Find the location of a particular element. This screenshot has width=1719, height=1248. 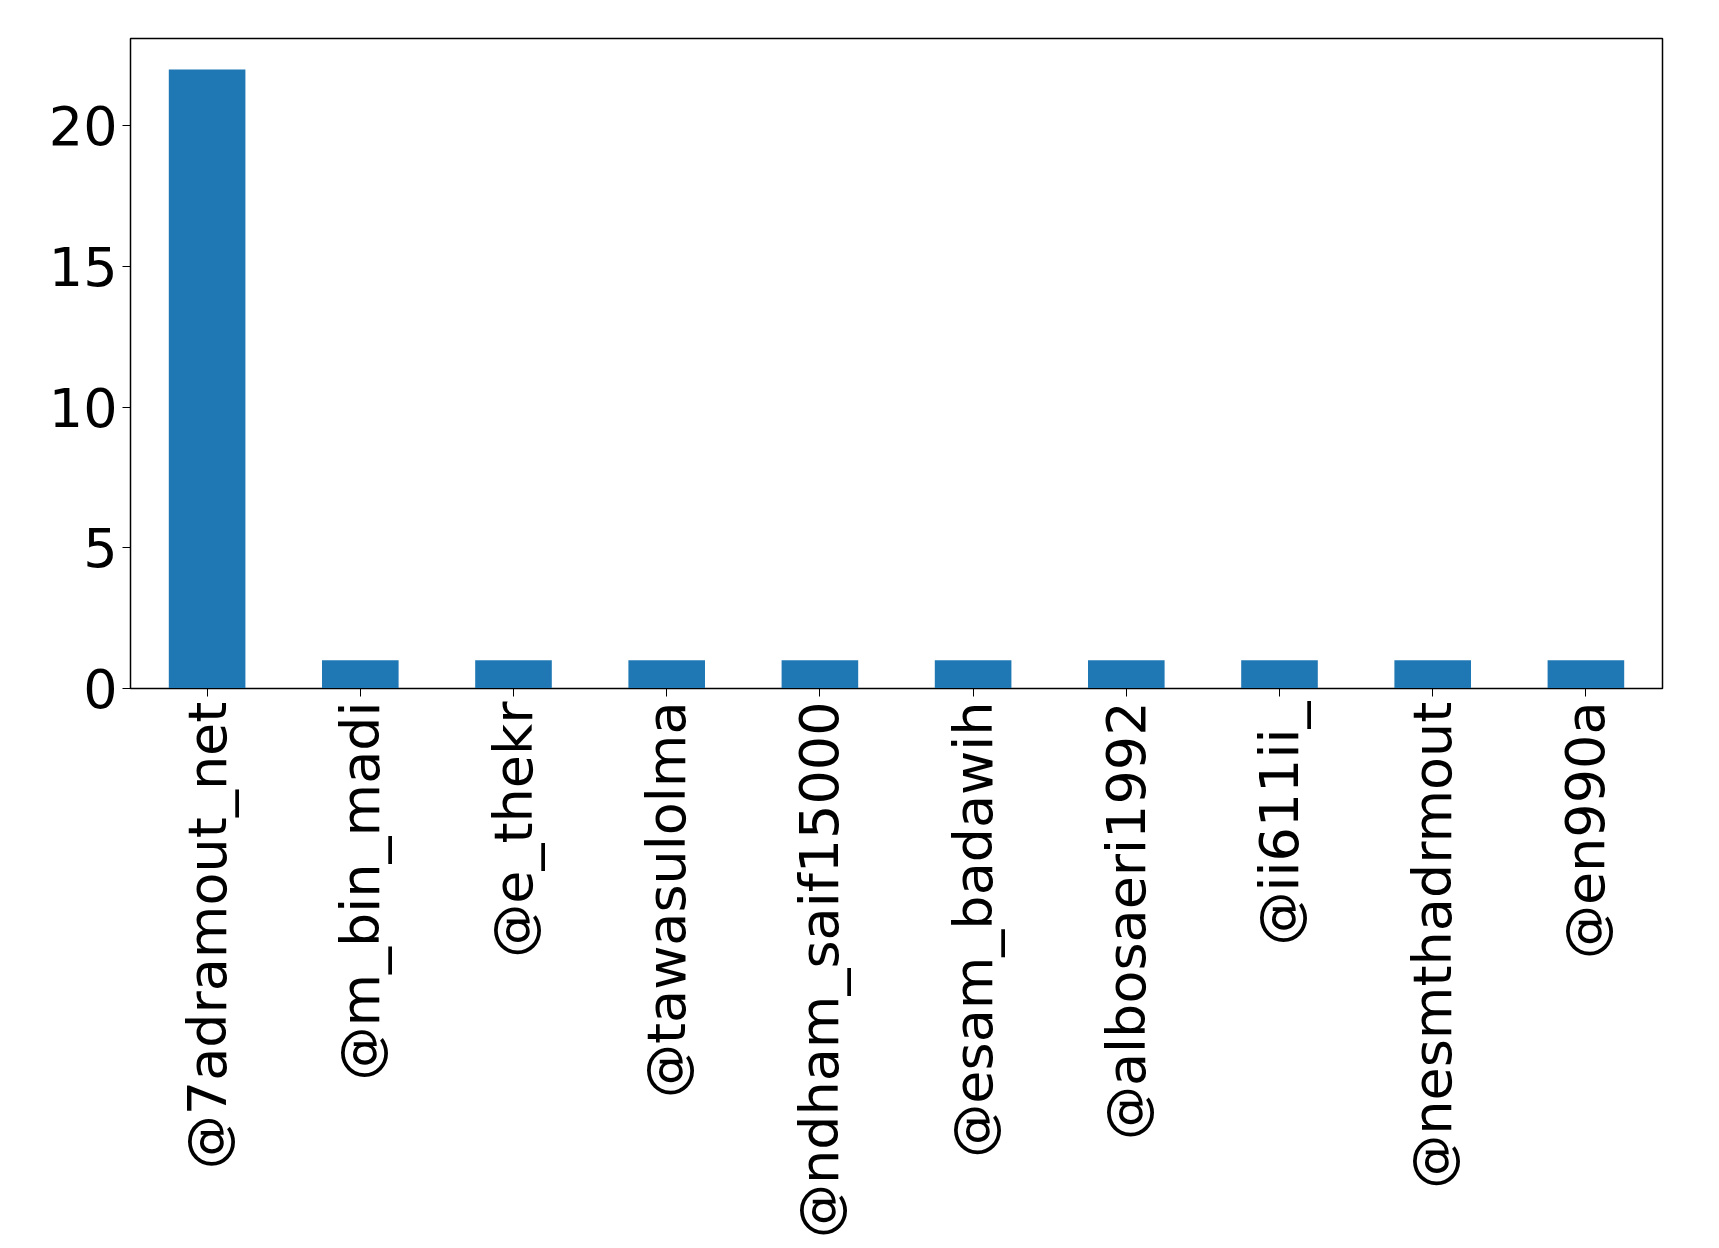

x-tick-label: @ndham_saif15000 is located at coordinates (820, 969).